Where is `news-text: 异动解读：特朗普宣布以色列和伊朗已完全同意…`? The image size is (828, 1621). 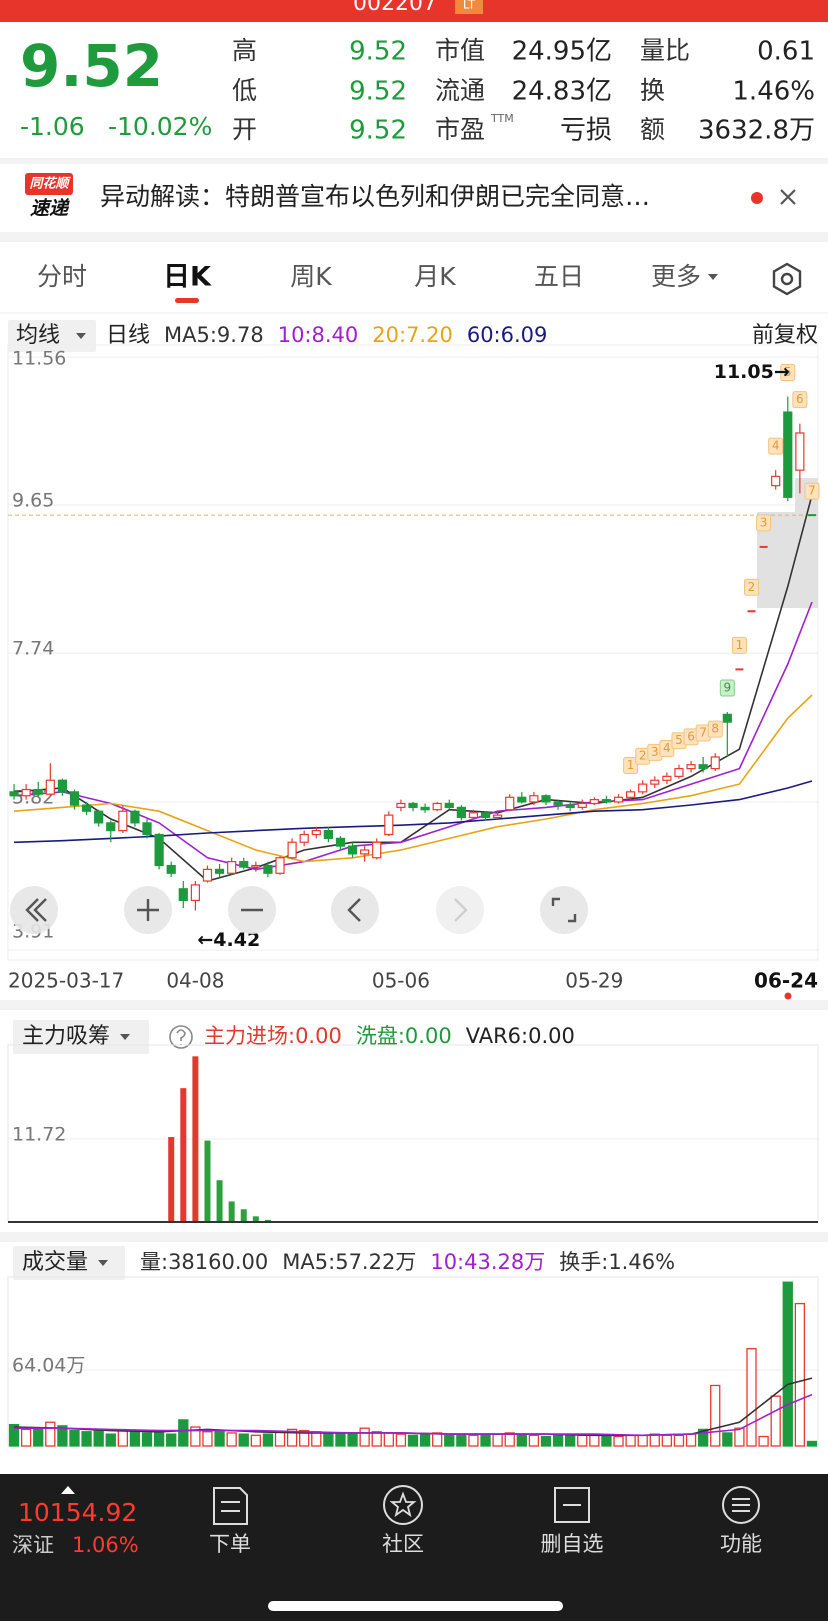
news-text: 异动解读：特朗普宣布以色列和伊朗已完全同意… is located at coordinates (375, 196).